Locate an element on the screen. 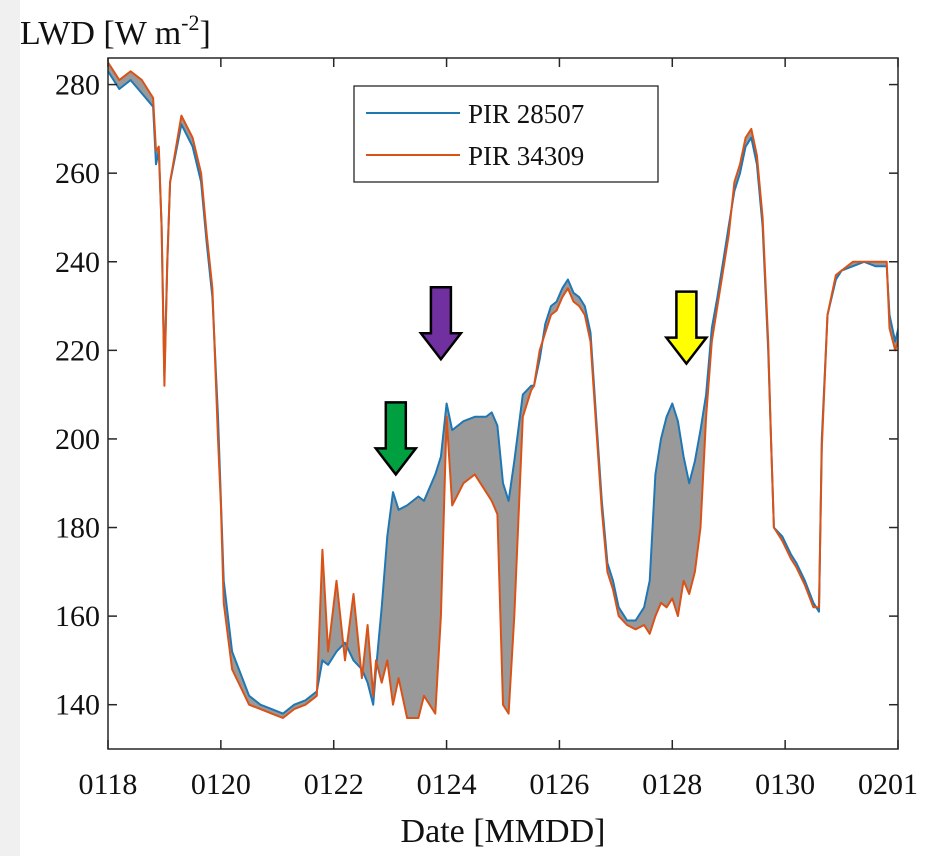 The image size is (939, 856). y-tick-label: 280 is located at coordinates (77, 85).